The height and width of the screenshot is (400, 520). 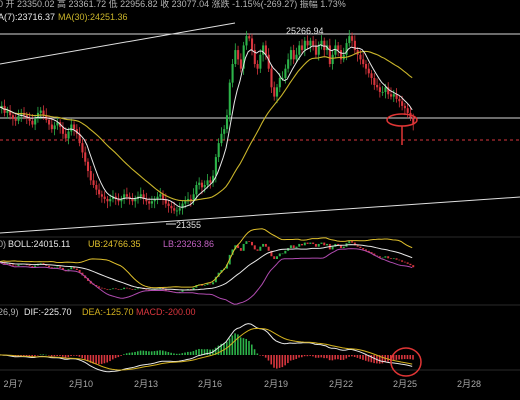 I want to click on dea-line, so click(x=206, y=349).